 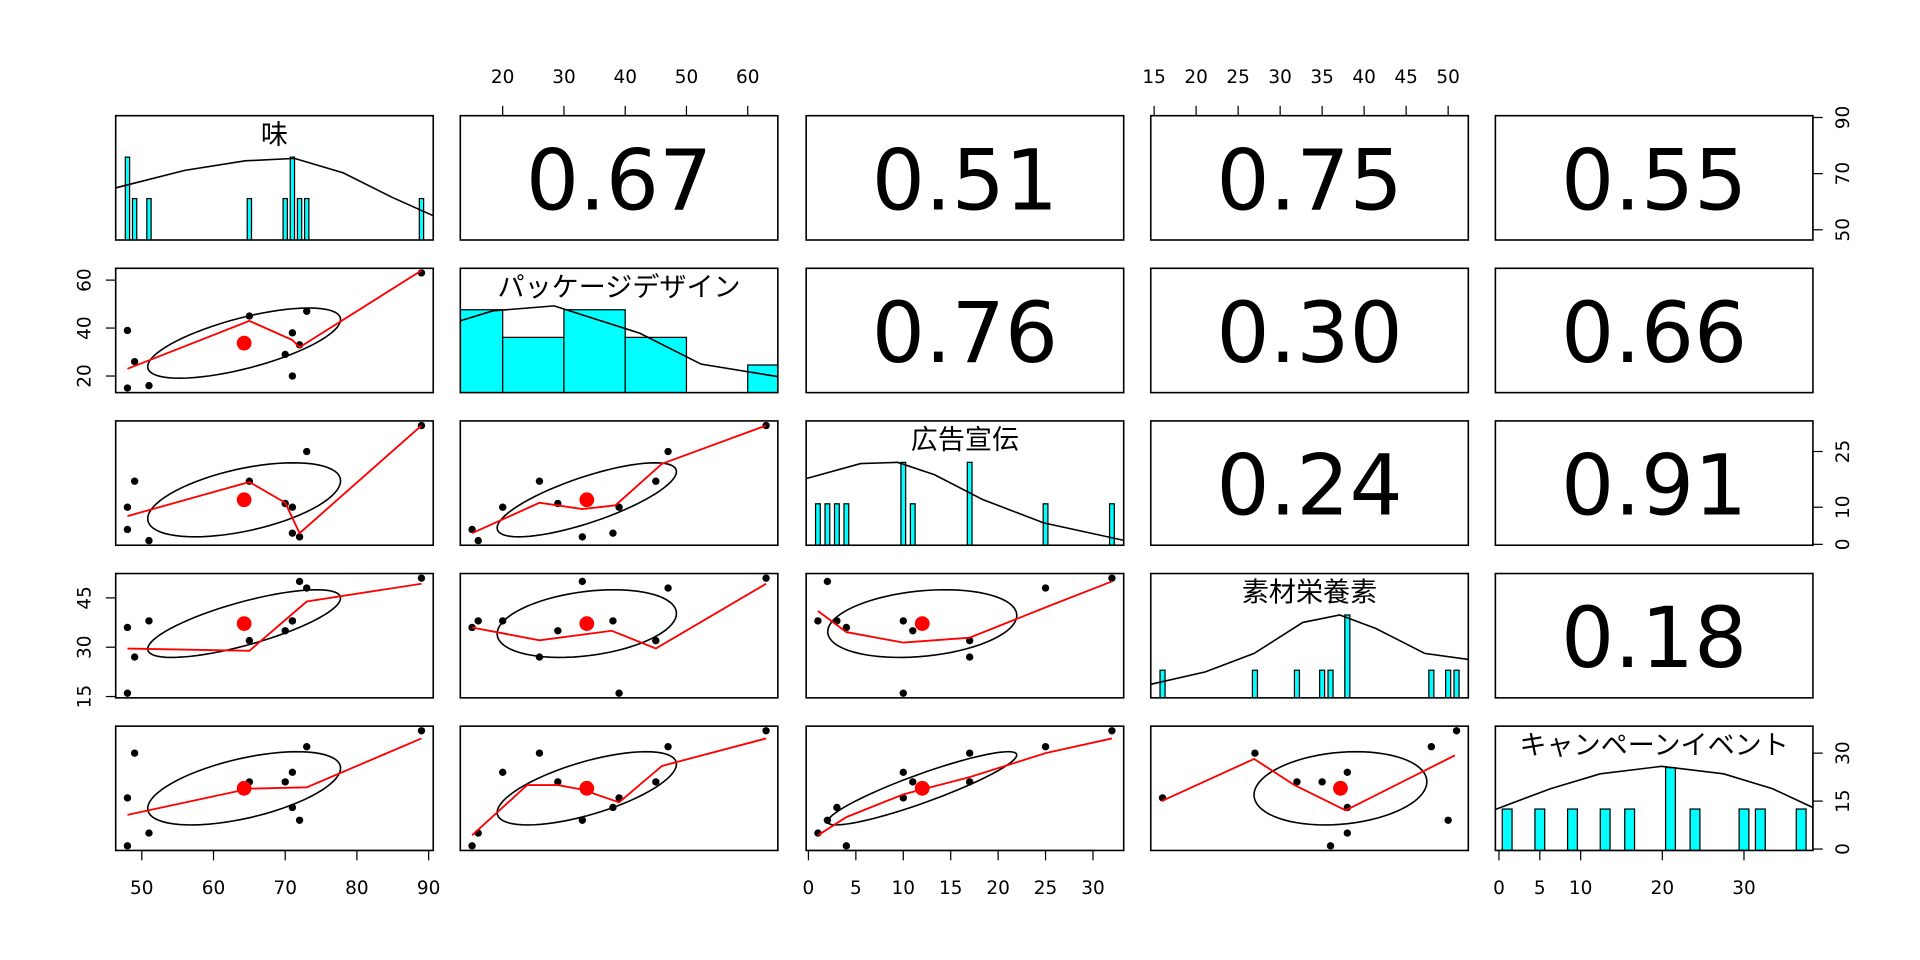 What do you see at coordinates (1363, 77) in the screenshot?
I see `x-tick-label: 40` at bounding box center [1363, 77].